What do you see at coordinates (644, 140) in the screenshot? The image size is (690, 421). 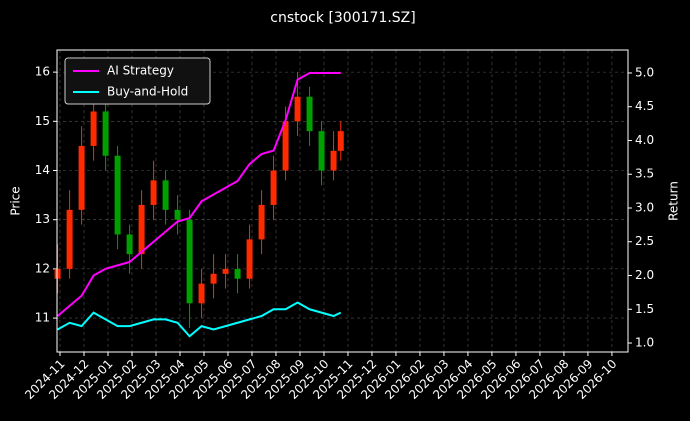 I see `y2-tick-label: 4.0` at bounding box center [644, 140].